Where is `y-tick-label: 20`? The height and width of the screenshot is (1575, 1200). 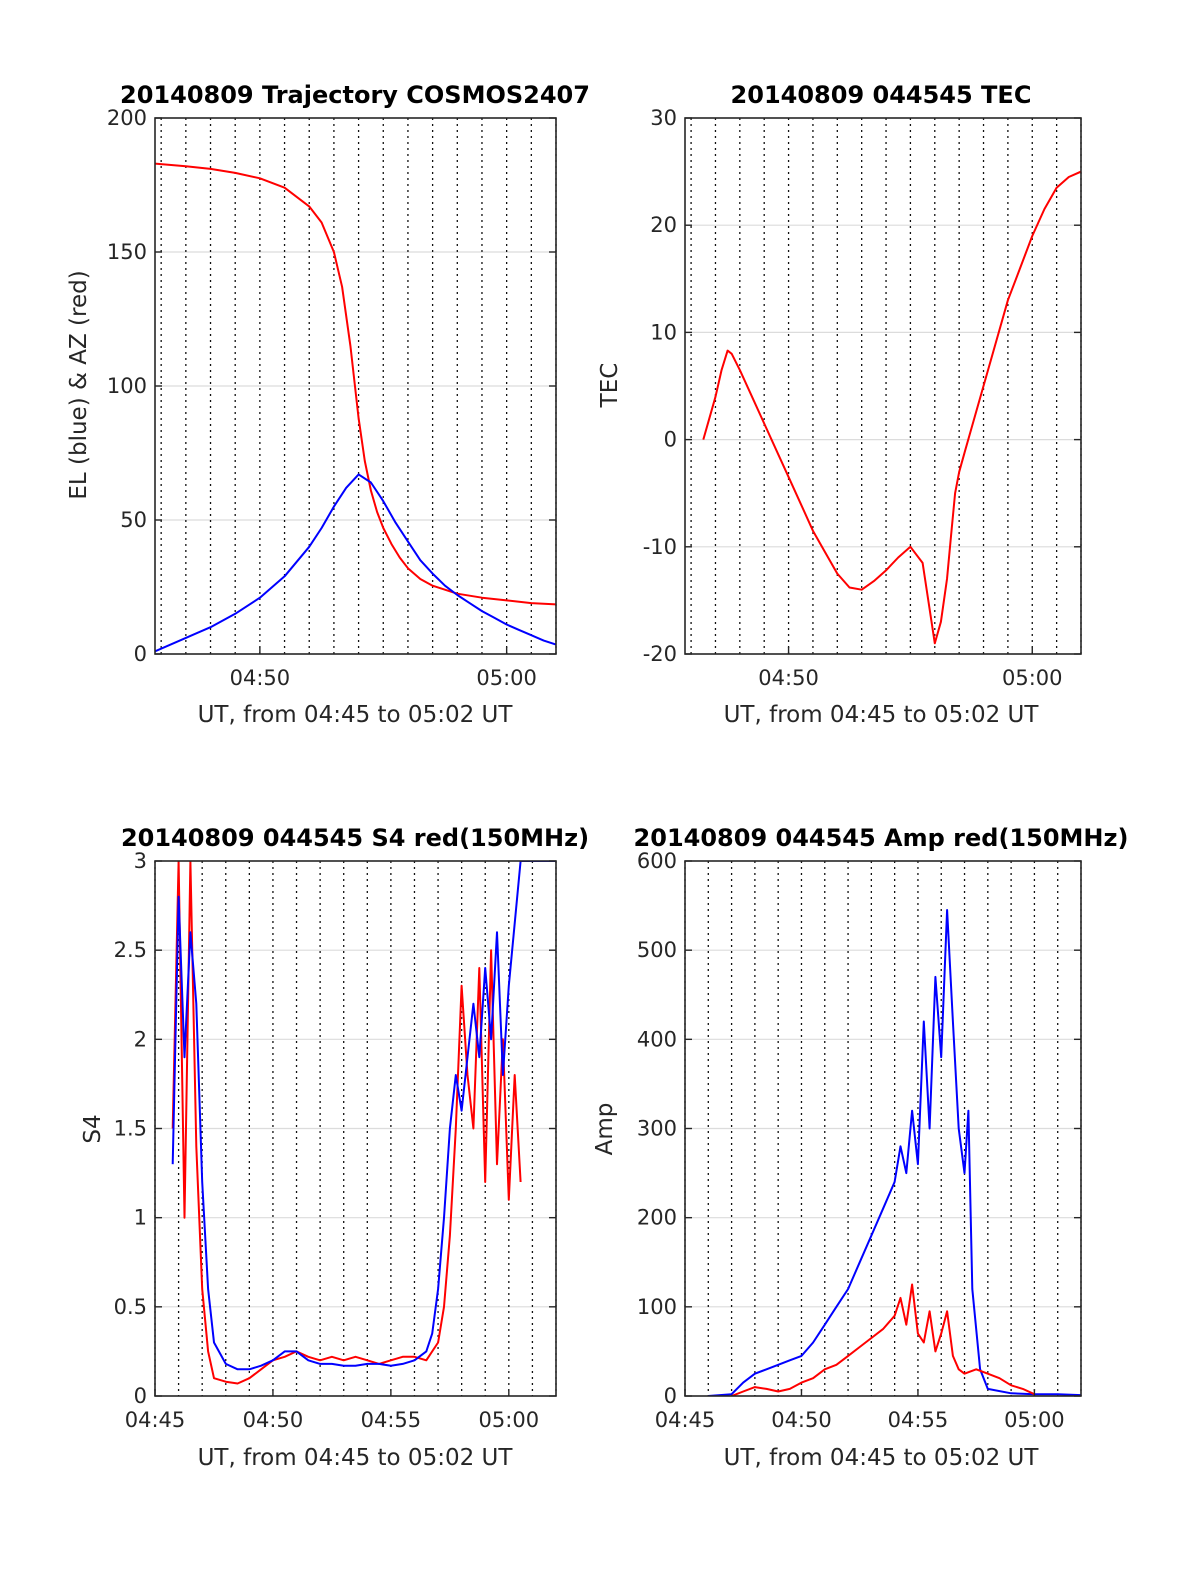 y-tick-label: 20 is located at coordinates (663, 225).